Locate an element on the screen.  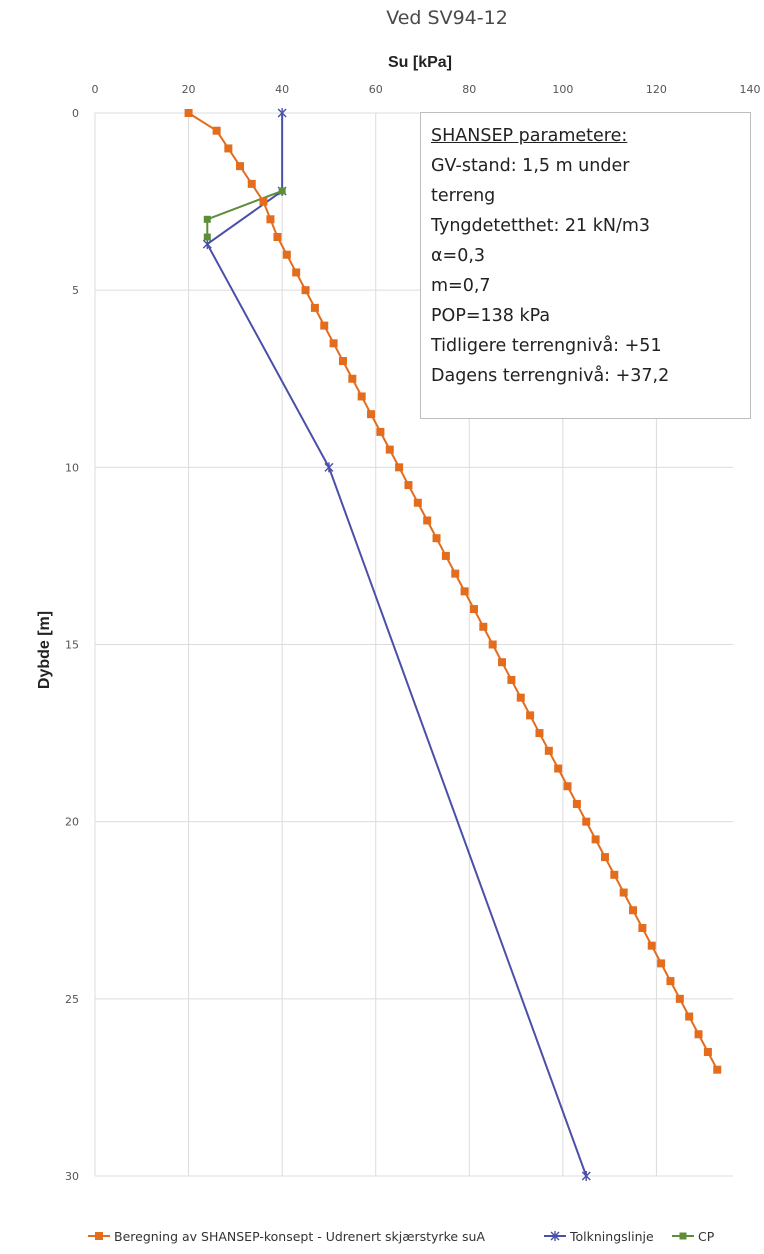
x-tick-labels: 0 20 40 60 80 100 120 140 is located at coordinates (426, 89).